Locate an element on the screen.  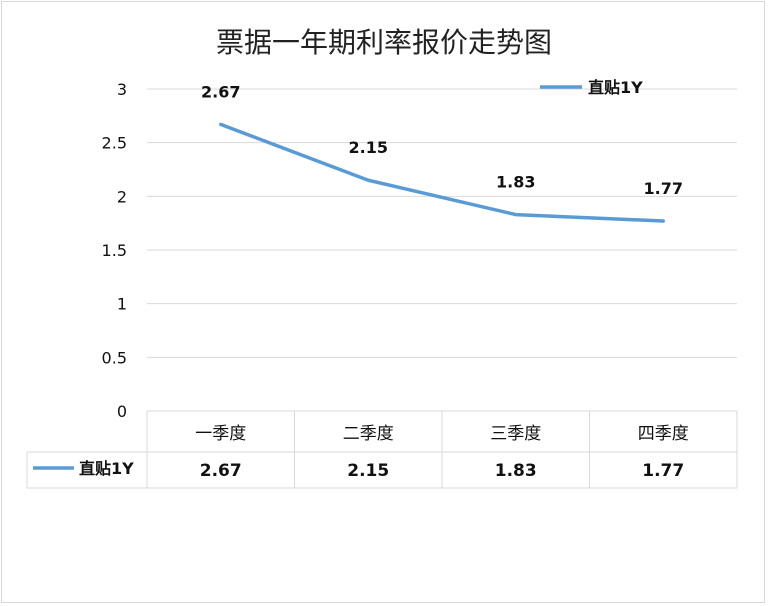
table-value: 1.77 is located at coordinates (663, 471).